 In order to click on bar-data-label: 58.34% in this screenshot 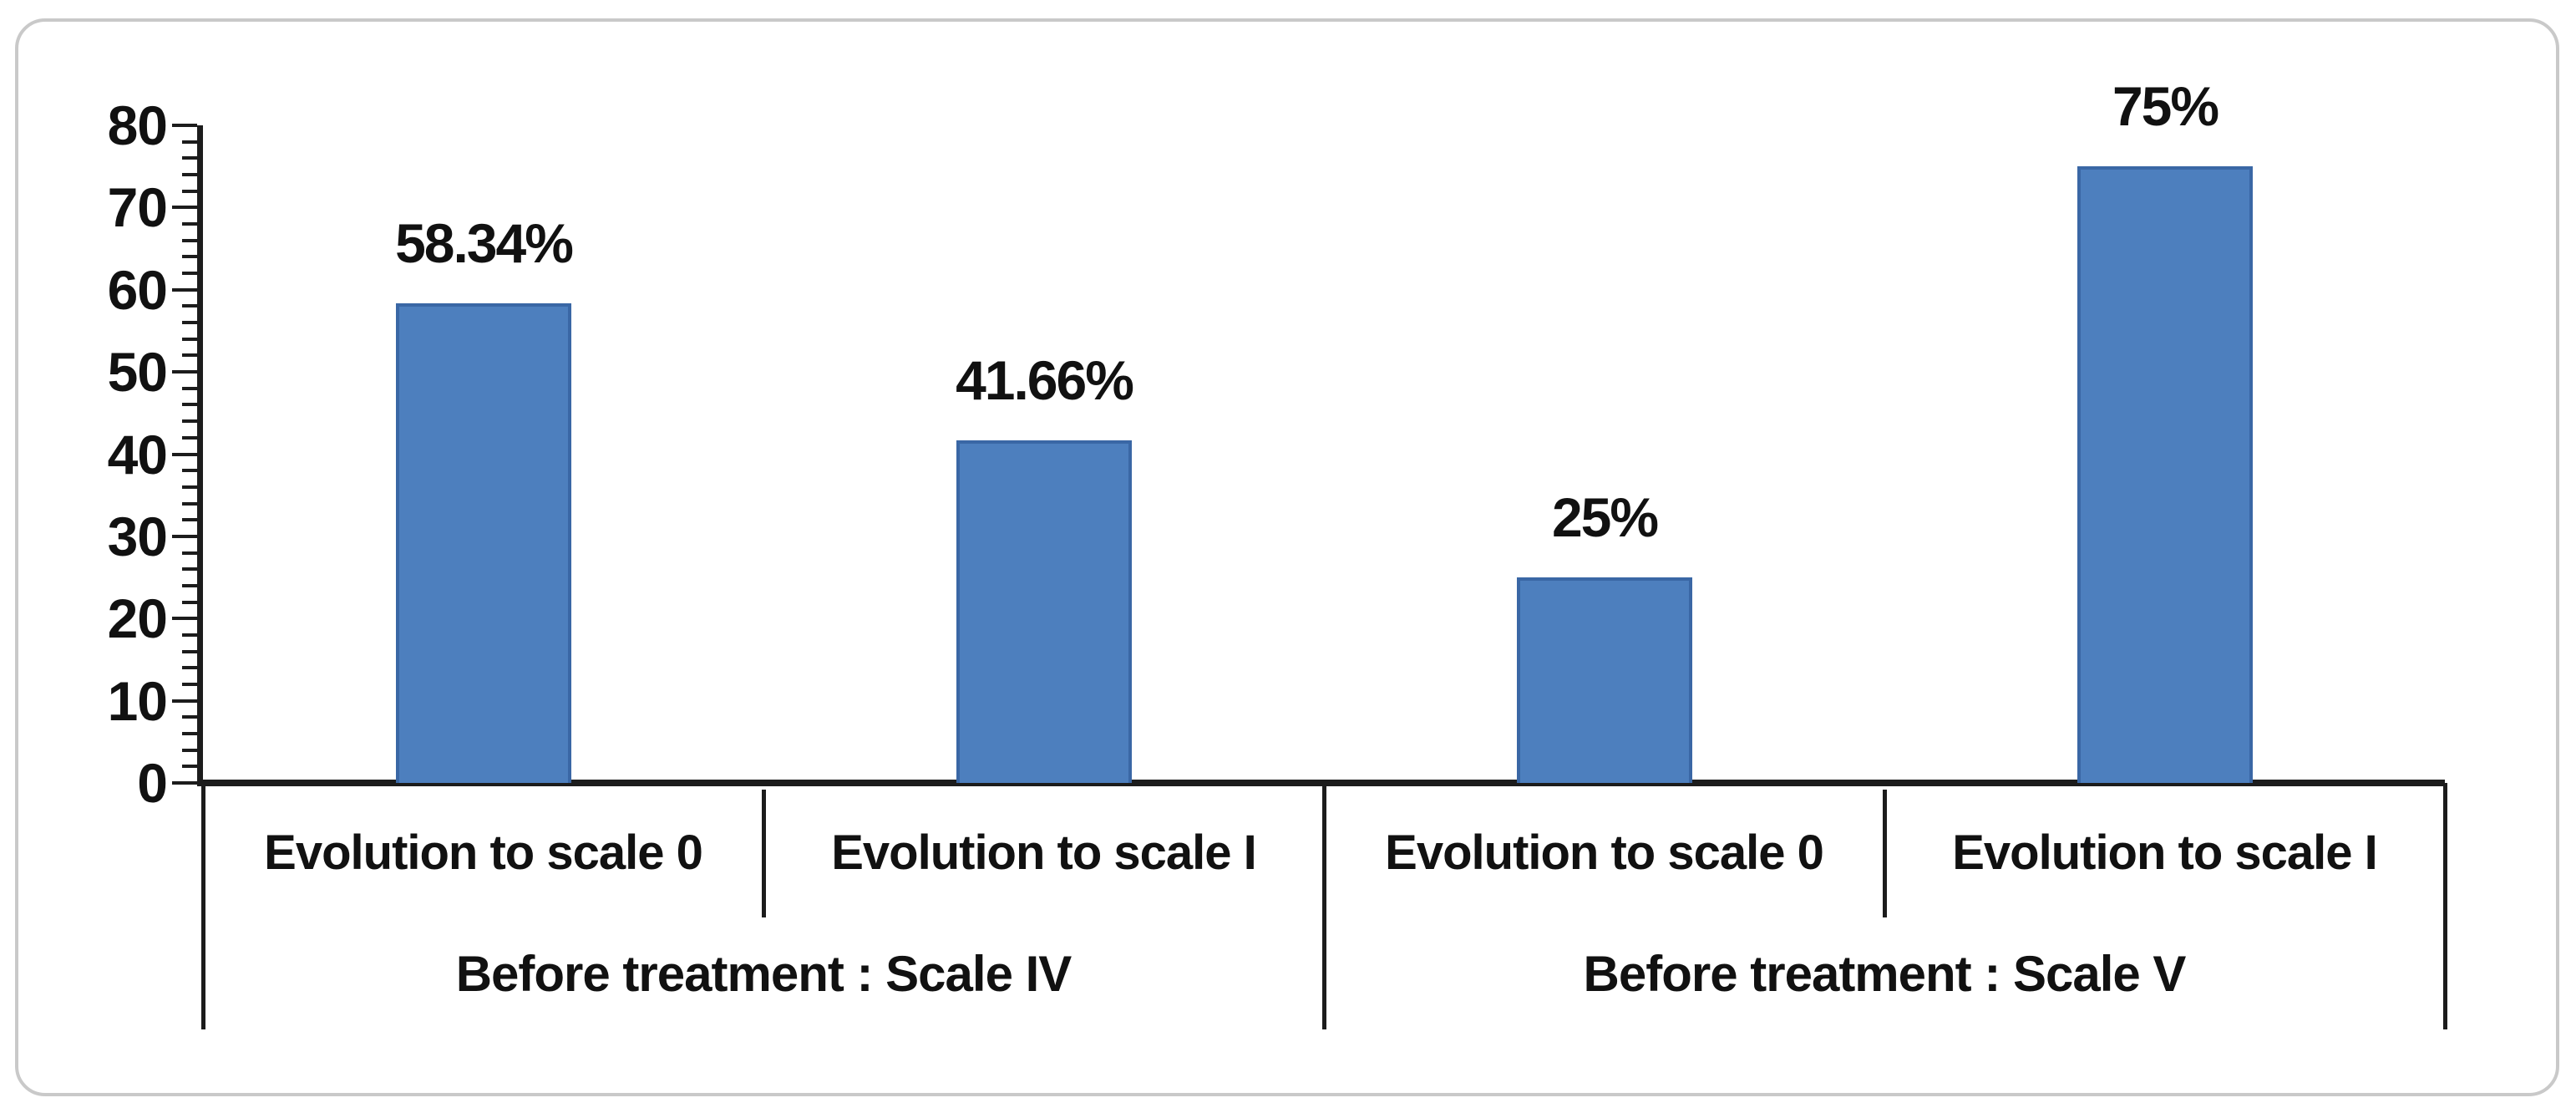, I will do `click(484, 243)`.